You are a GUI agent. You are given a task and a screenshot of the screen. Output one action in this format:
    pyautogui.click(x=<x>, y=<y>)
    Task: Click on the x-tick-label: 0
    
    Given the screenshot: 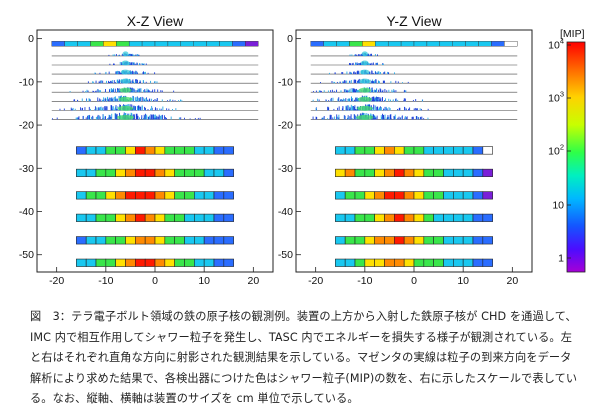 What is the action you would take?
    pyautogui.click(x=155, y=281)
    